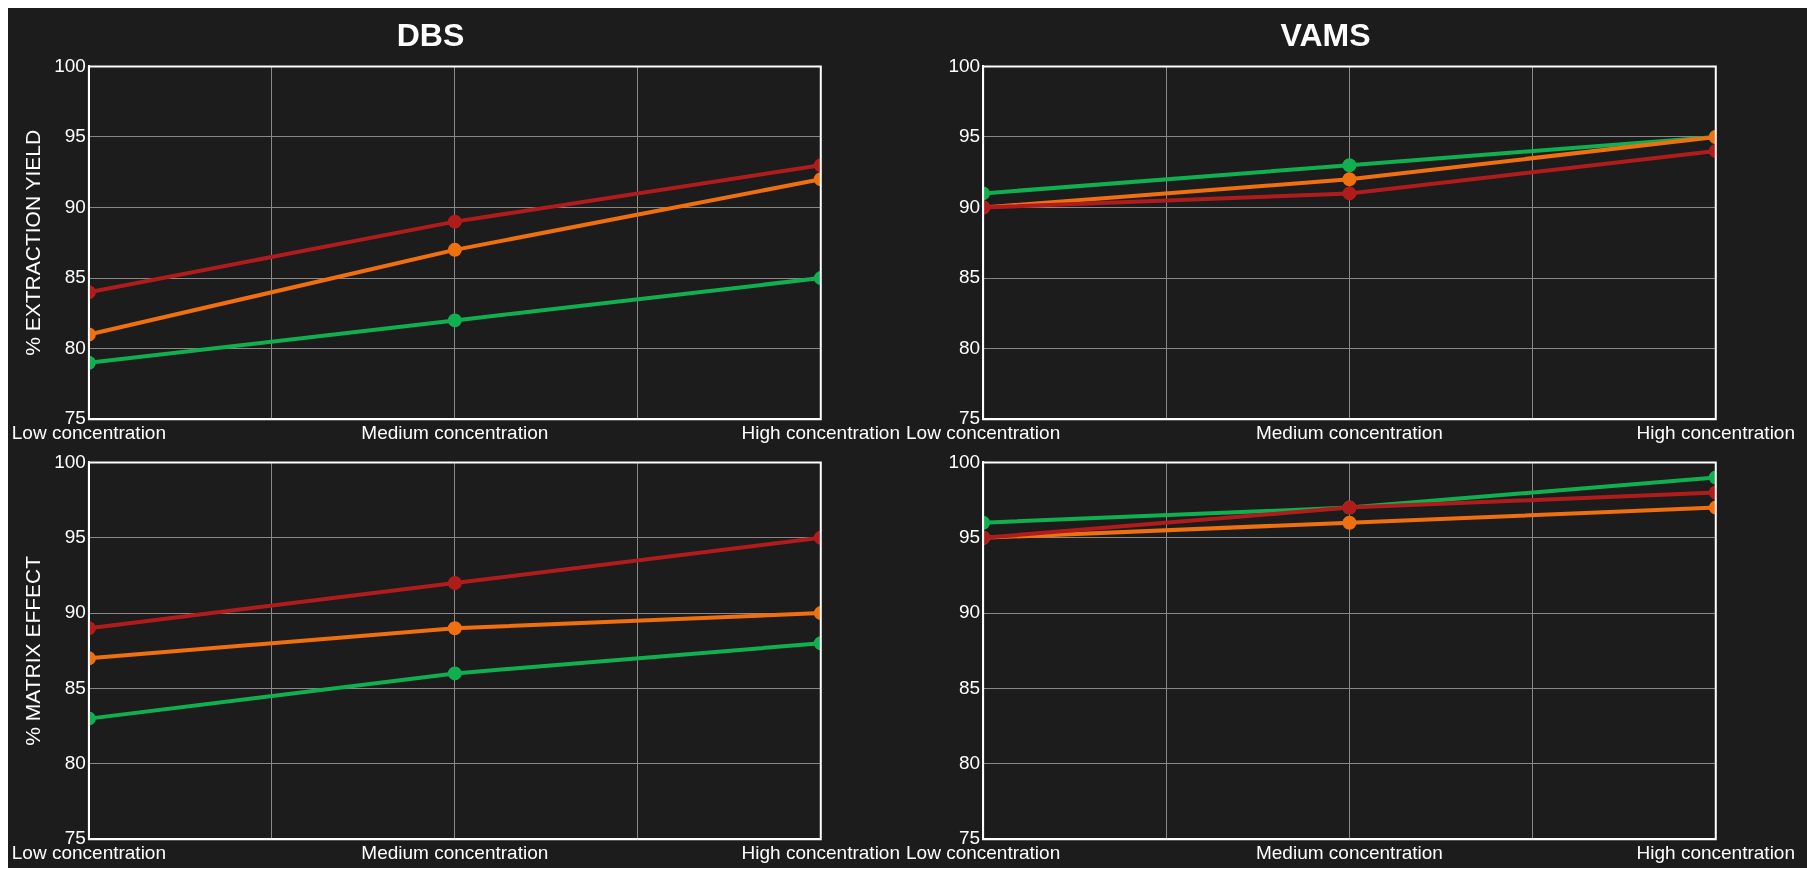  I want to click on y-axis-title: % MATRIX EFFECT, so click(33, 650).